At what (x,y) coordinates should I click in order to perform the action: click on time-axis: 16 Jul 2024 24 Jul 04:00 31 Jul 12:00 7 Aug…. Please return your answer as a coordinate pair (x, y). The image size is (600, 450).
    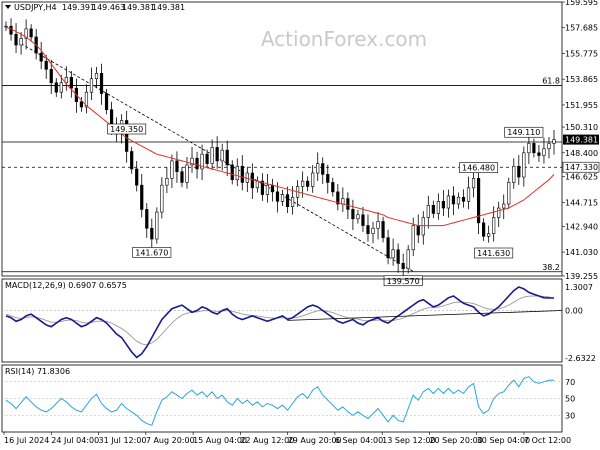
    Looking at the image, I should click on (287, 438).